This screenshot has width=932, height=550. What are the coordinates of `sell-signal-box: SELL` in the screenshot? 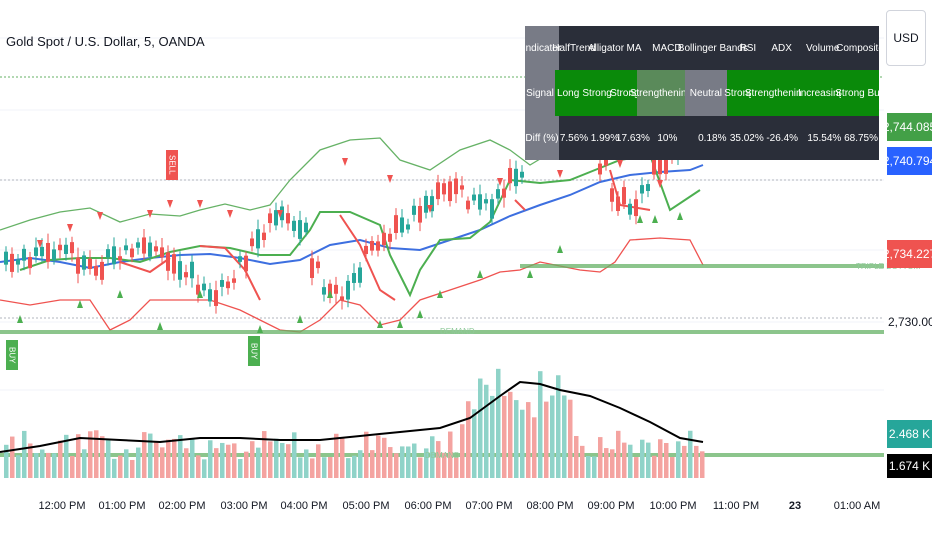 It's located at (172, 165).